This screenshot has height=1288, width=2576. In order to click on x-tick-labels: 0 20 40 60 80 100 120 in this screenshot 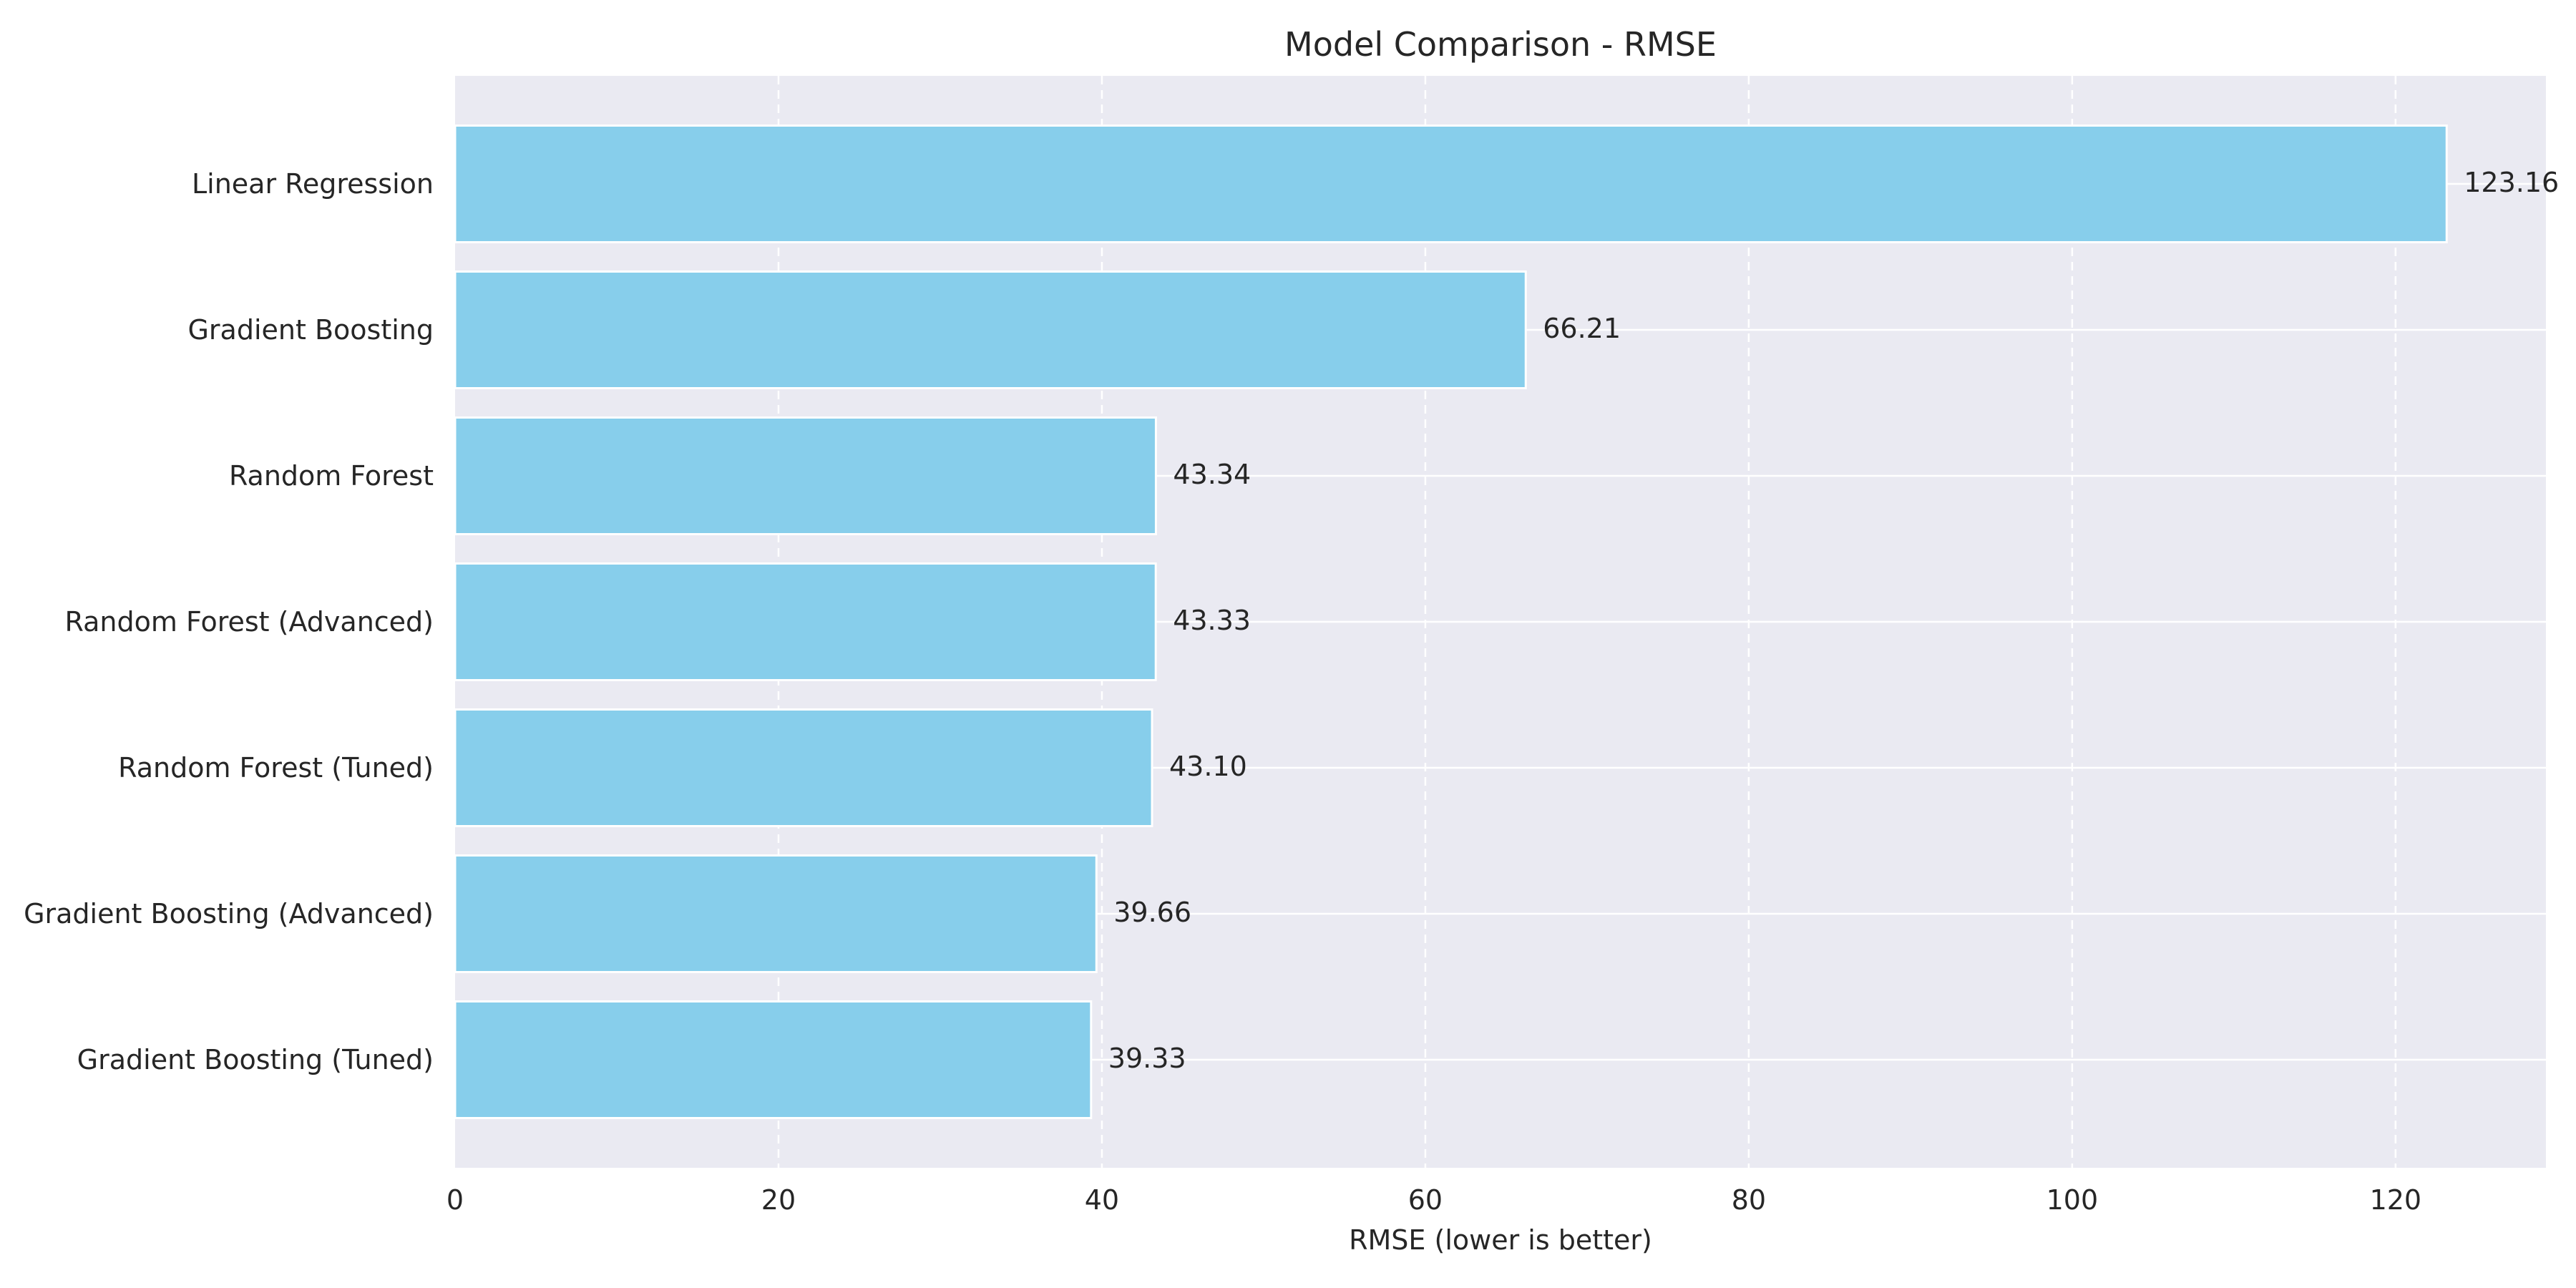, I will do `click(1434, 1200)`.